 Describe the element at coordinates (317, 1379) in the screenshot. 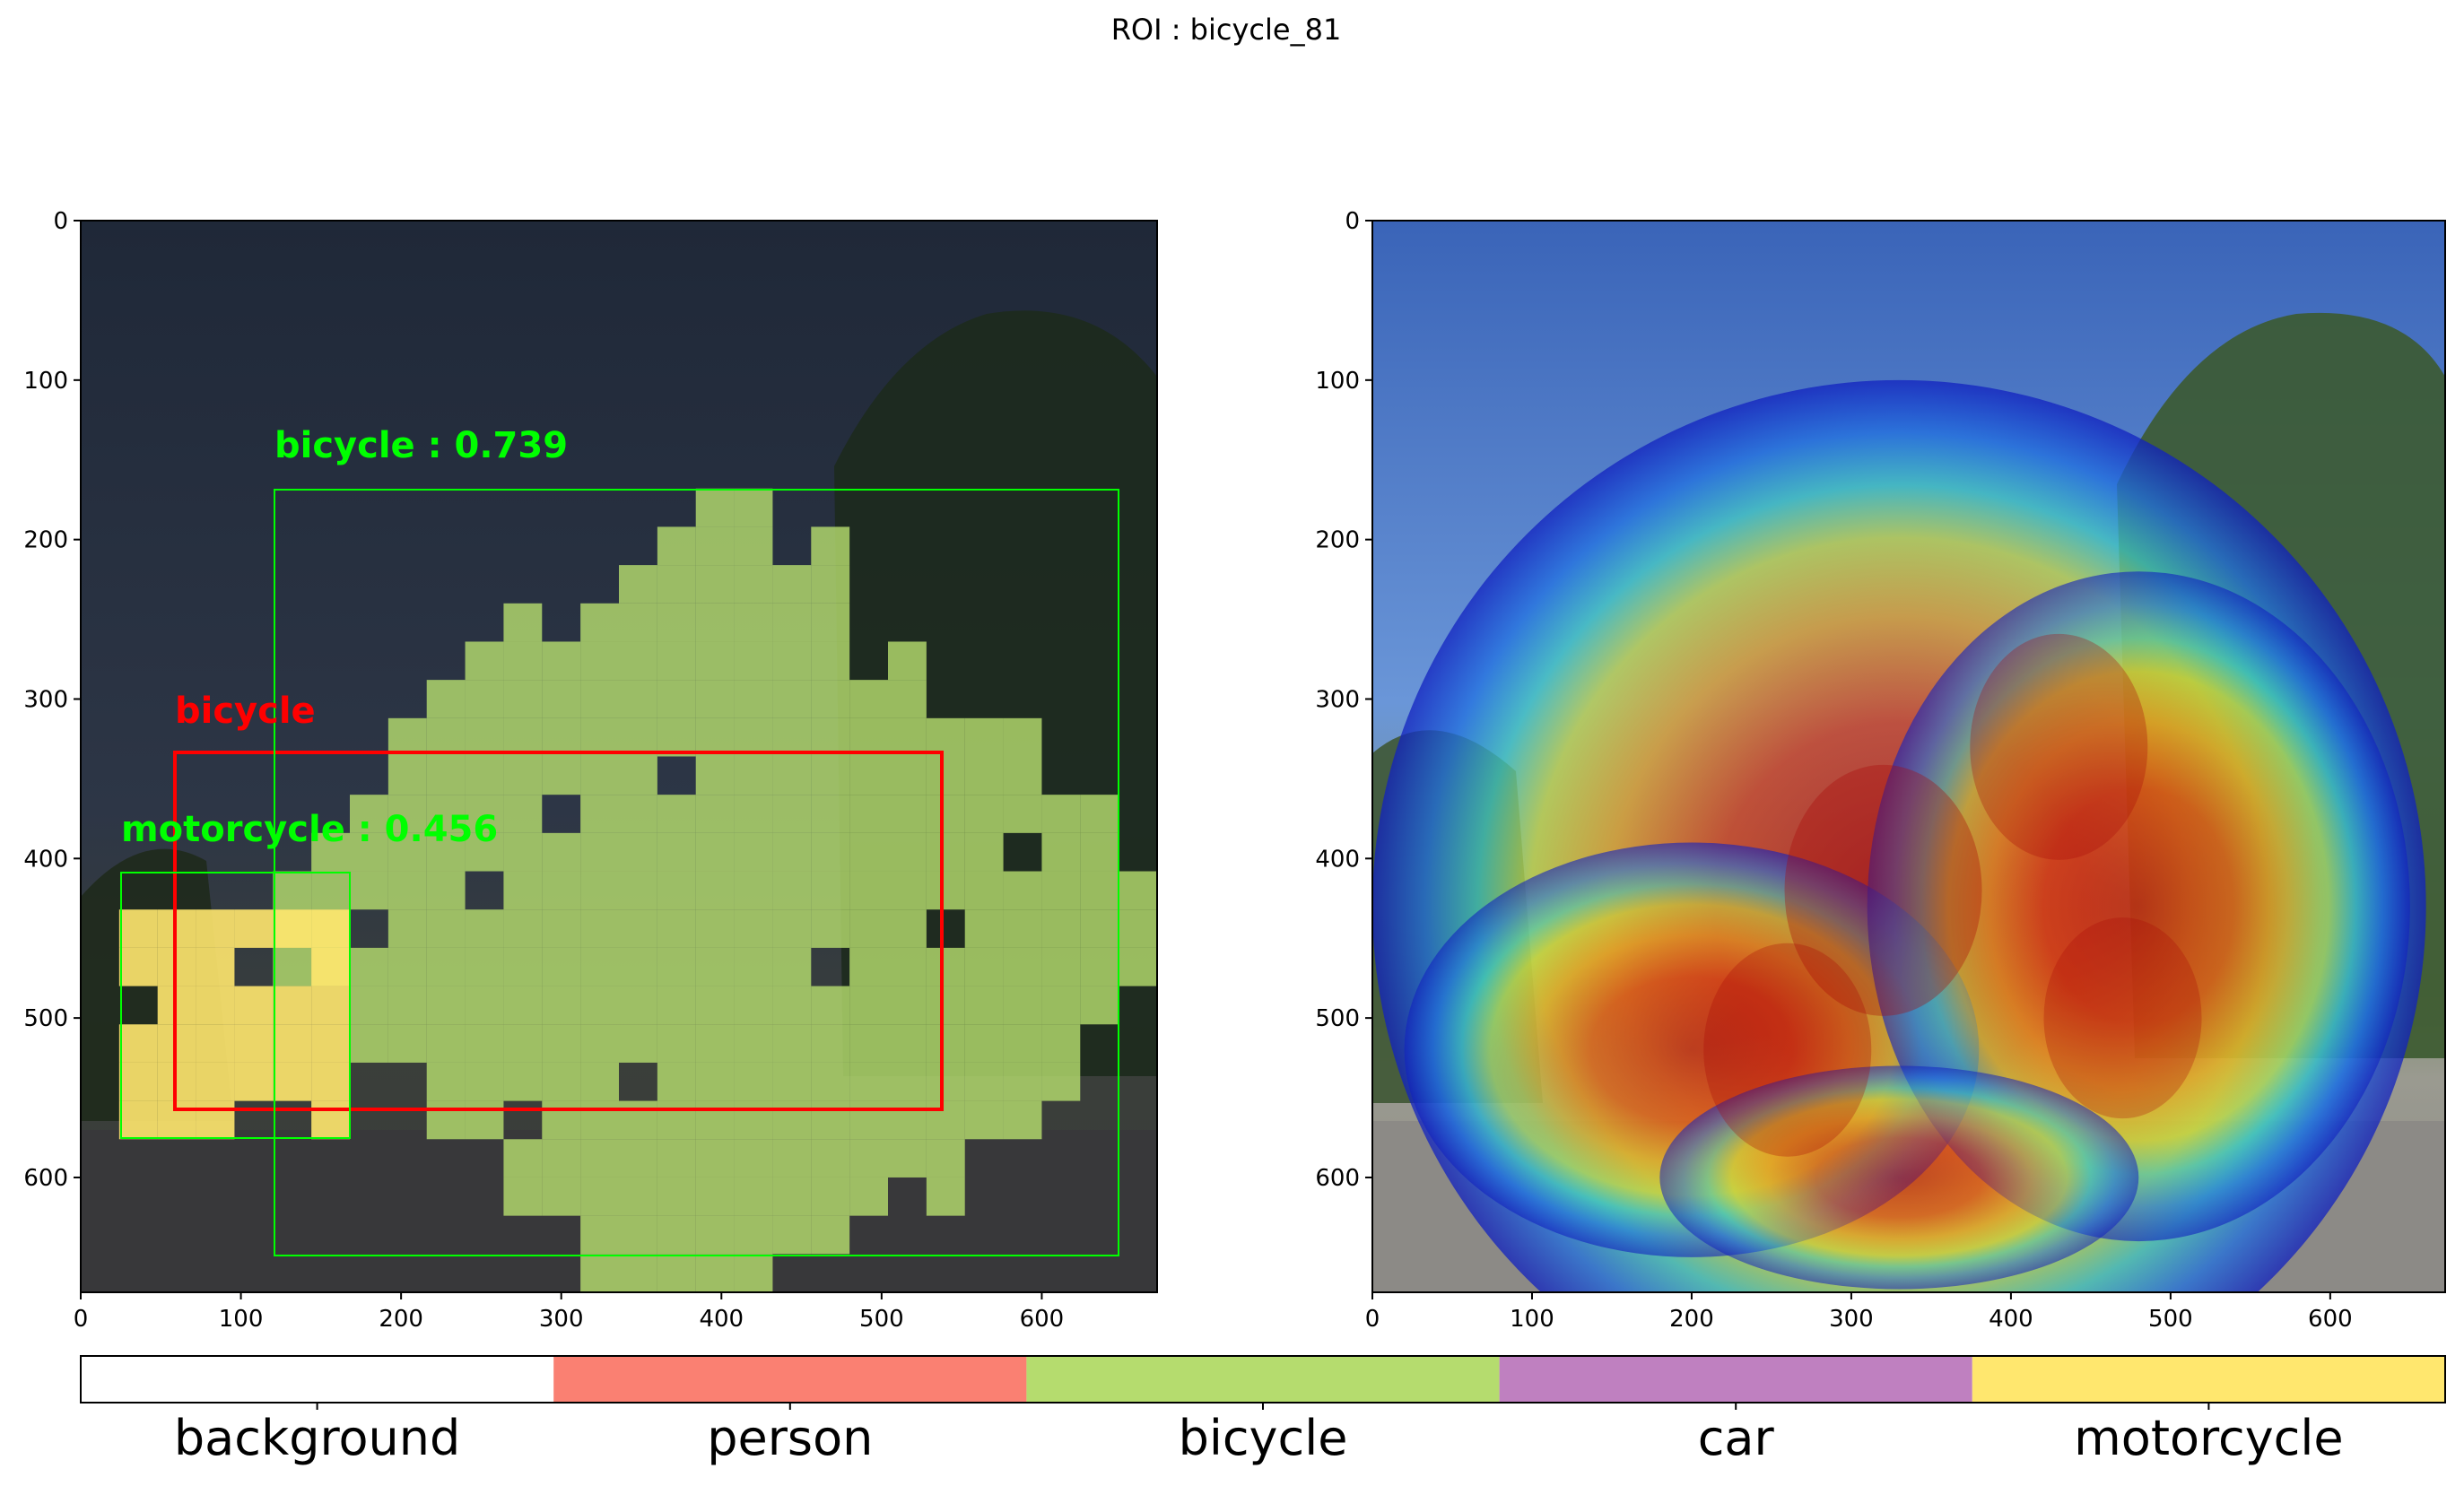

I see `colorbar-swatch` at that location.